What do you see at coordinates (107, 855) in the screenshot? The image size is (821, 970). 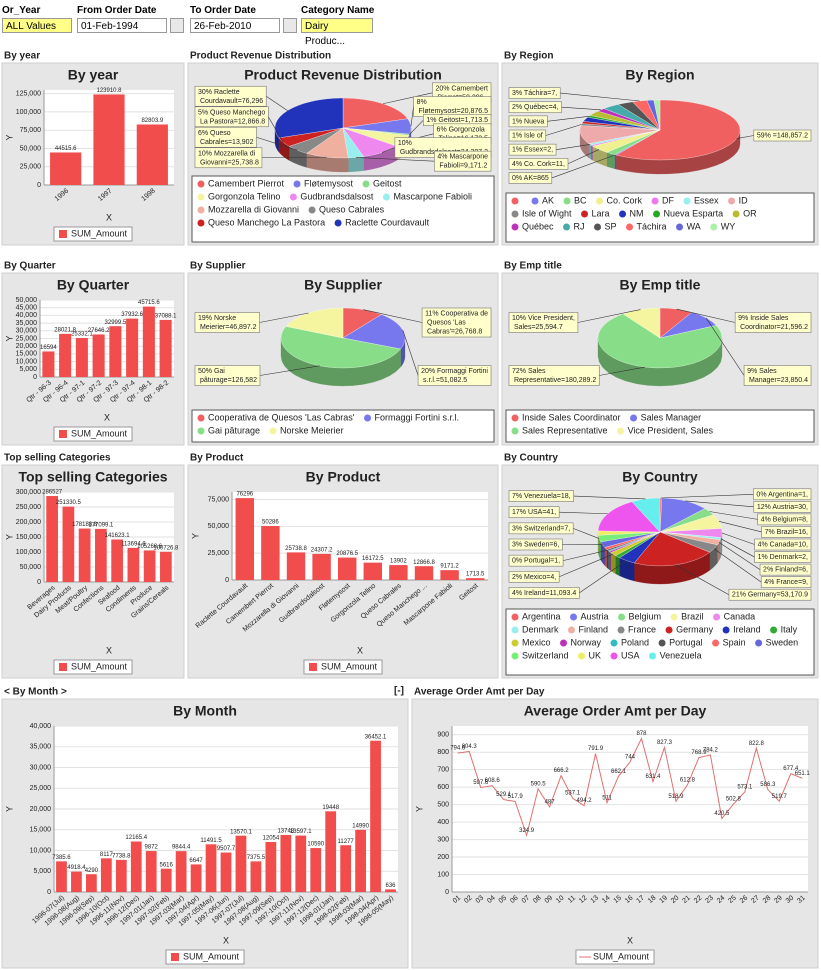 I see `value-label: 8117` at bounding box center [107, 855].